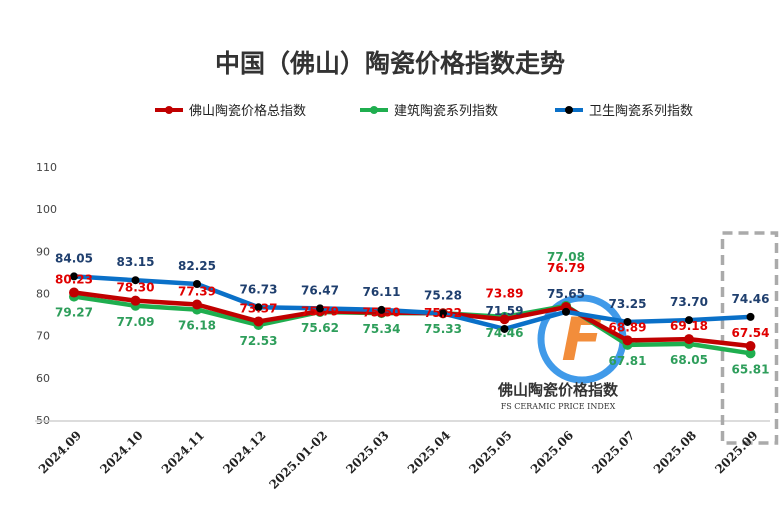 This screenshot has width=780, height=531. What do you see at coordinates (247, 111) in the screenshot?
I see `legend-label-0: 佛山陶瓷价格总指数` at bounding box center [247, 111].